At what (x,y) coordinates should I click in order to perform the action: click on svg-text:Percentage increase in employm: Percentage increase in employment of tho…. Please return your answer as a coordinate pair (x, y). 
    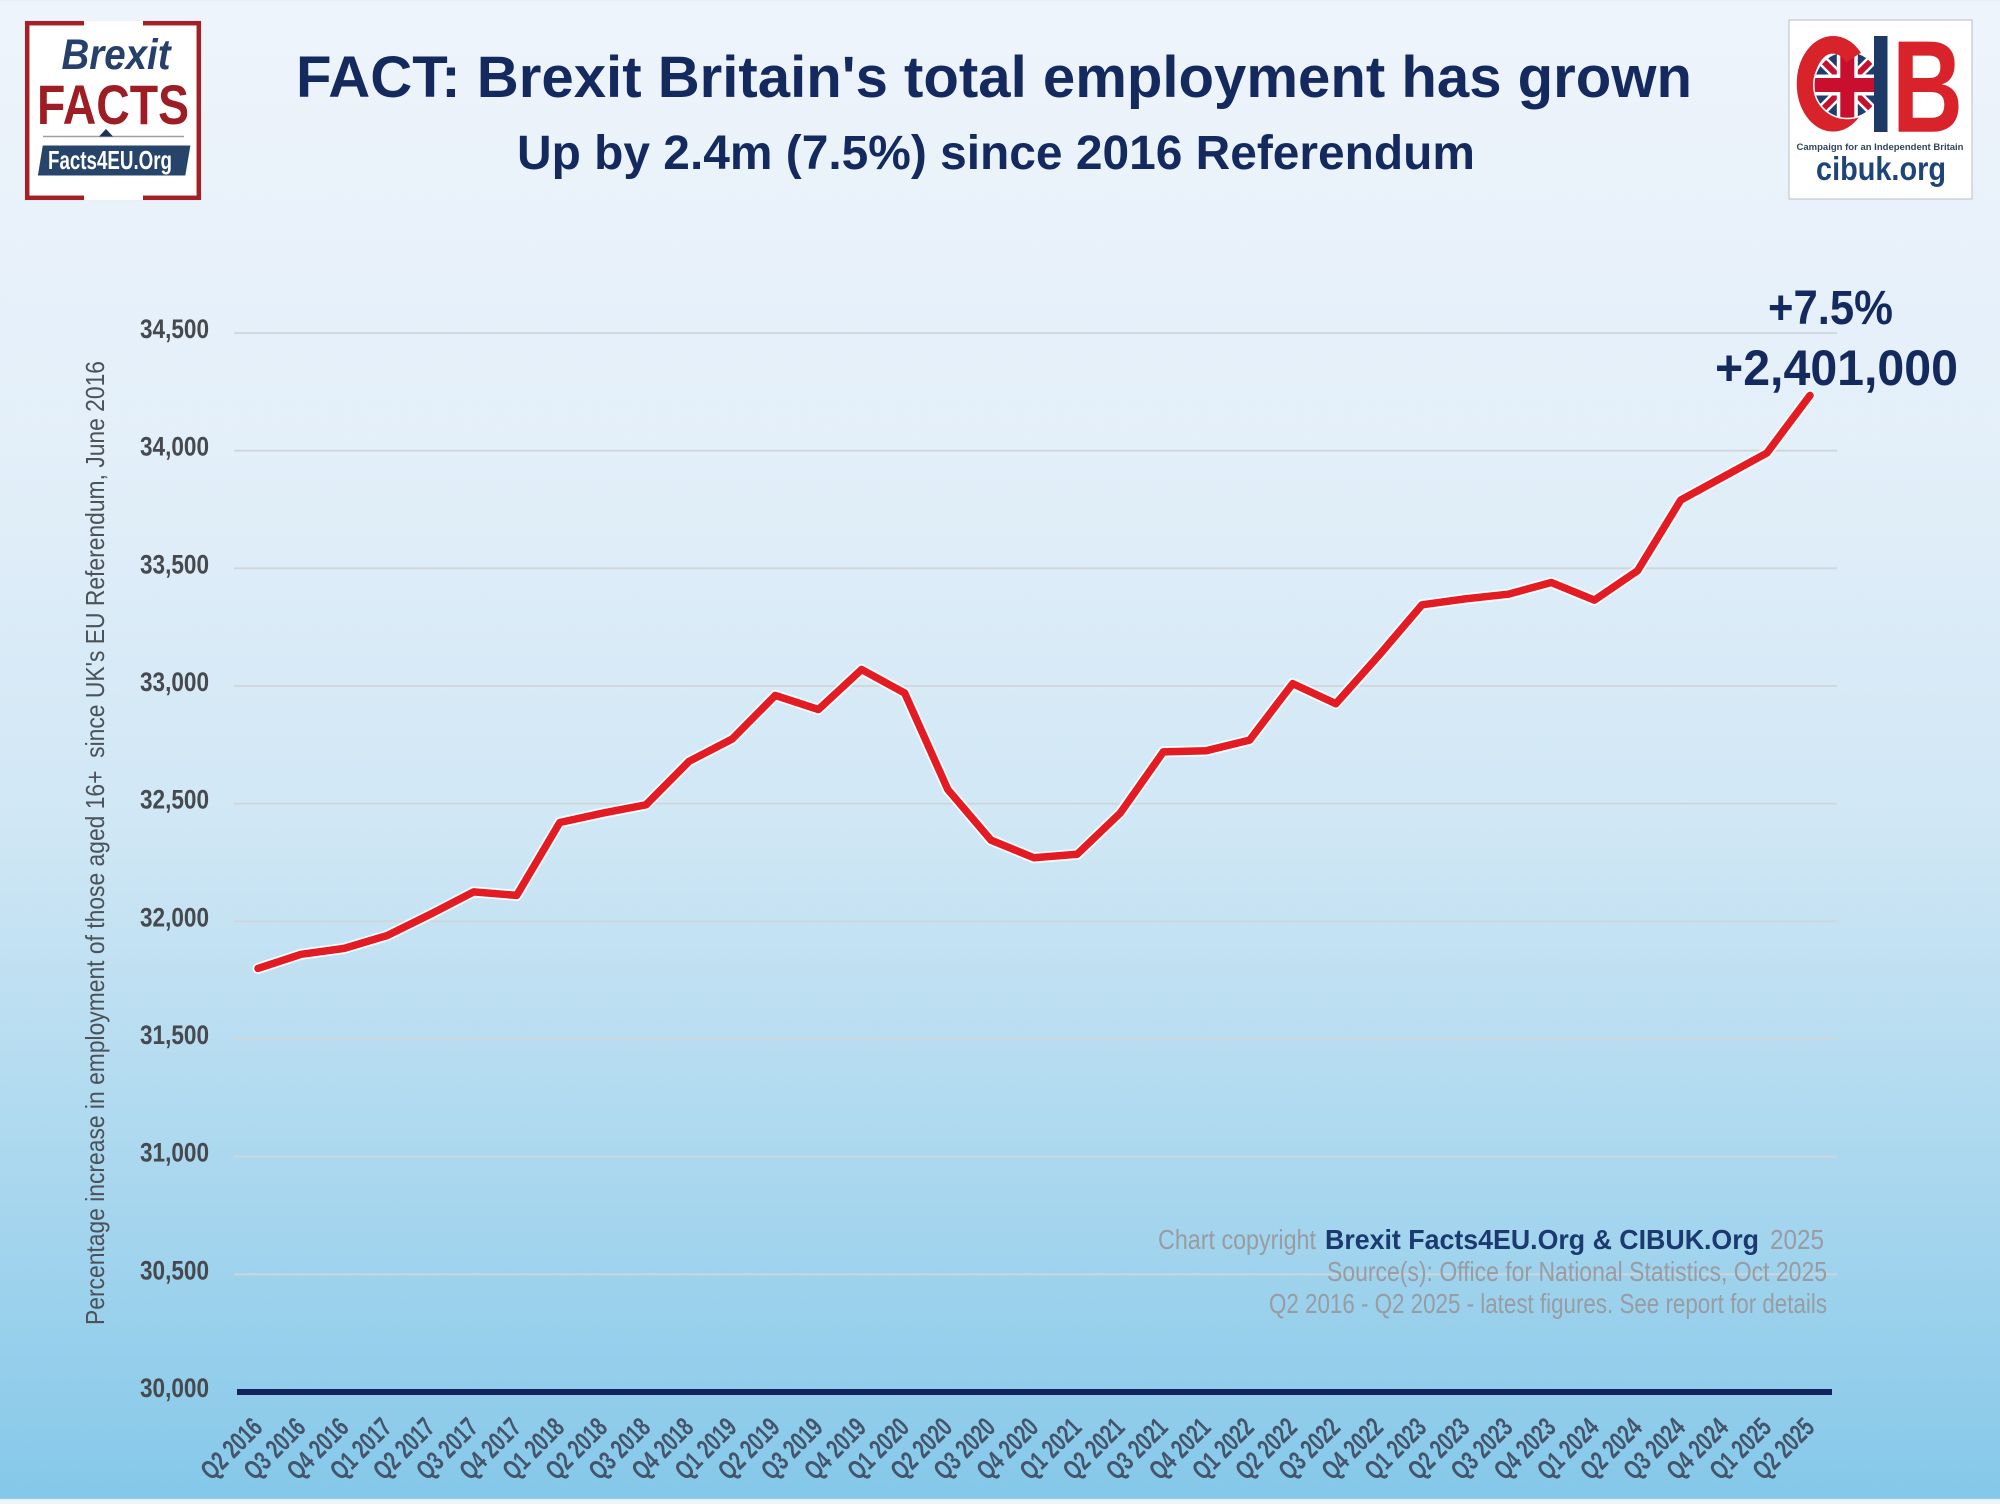
    Looking at the image, I should click on (95, 843).